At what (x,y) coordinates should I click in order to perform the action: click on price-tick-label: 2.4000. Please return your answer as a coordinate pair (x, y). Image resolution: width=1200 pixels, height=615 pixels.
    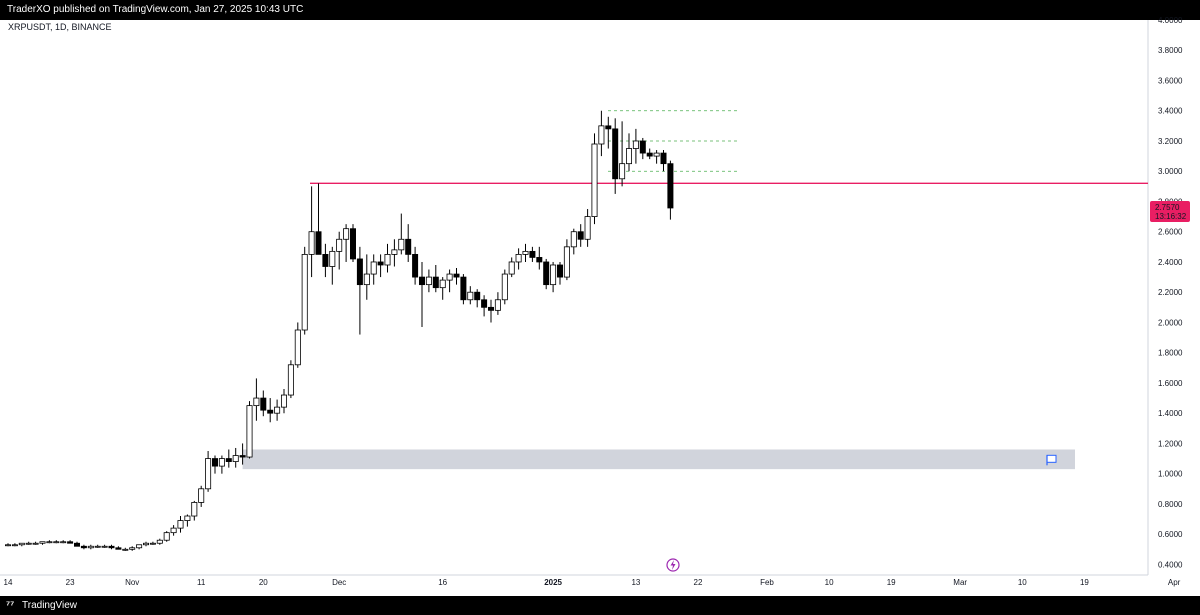
    Looking at the image, I should click on (1170, 262).